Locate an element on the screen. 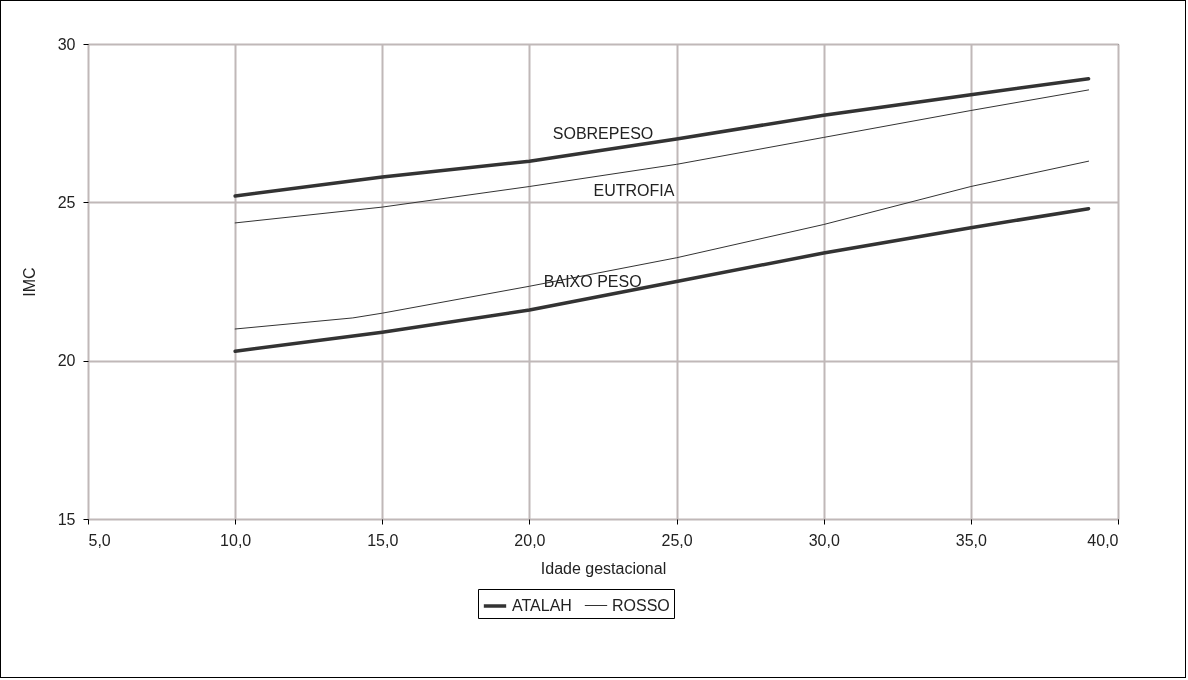 The width and height of the screenshot is (1188, 680). legend-label: ROSSO is located at coordinates (641, 605).